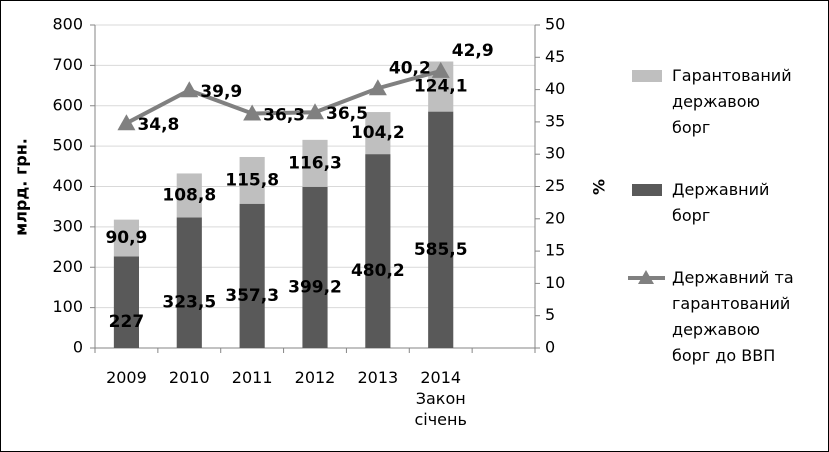 The width and height of the screenshot is (829, 452). What do you see at coordinates (21, 187) in the screenshot?
I see `y-axis-label: млрд. грн.` at bounding box center [21, 187].